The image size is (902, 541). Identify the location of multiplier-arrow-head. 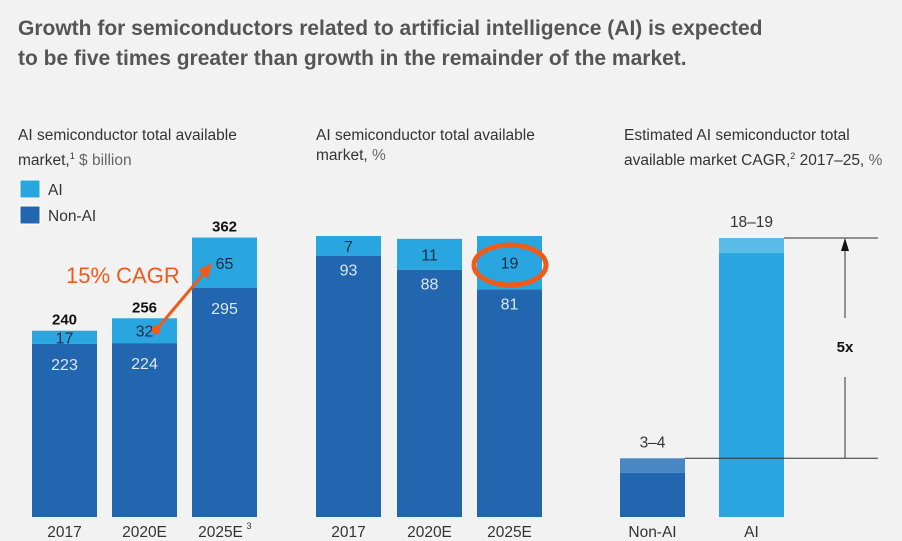
(845, 244).